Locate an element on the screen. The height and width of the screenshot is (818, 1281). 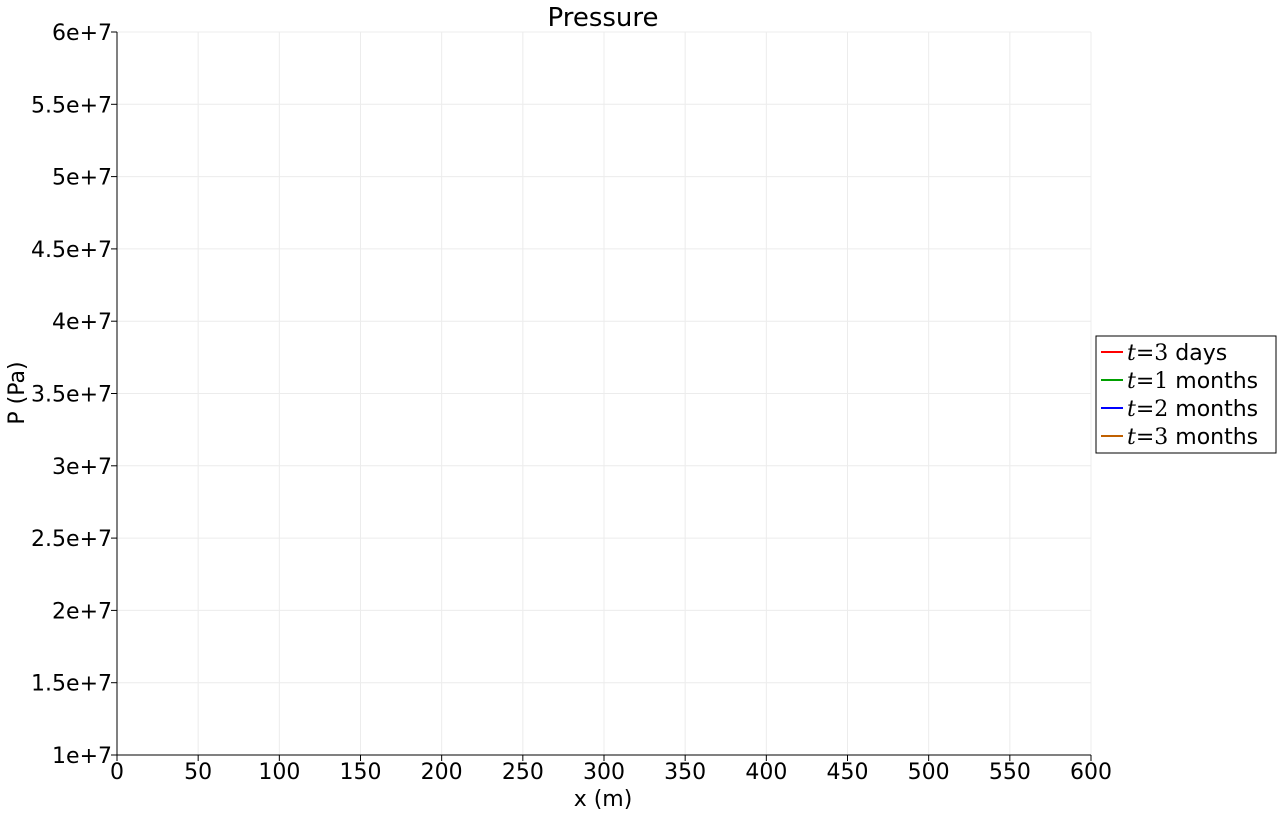
legend-label: t=1 months is located at coordinates (1192, 381).